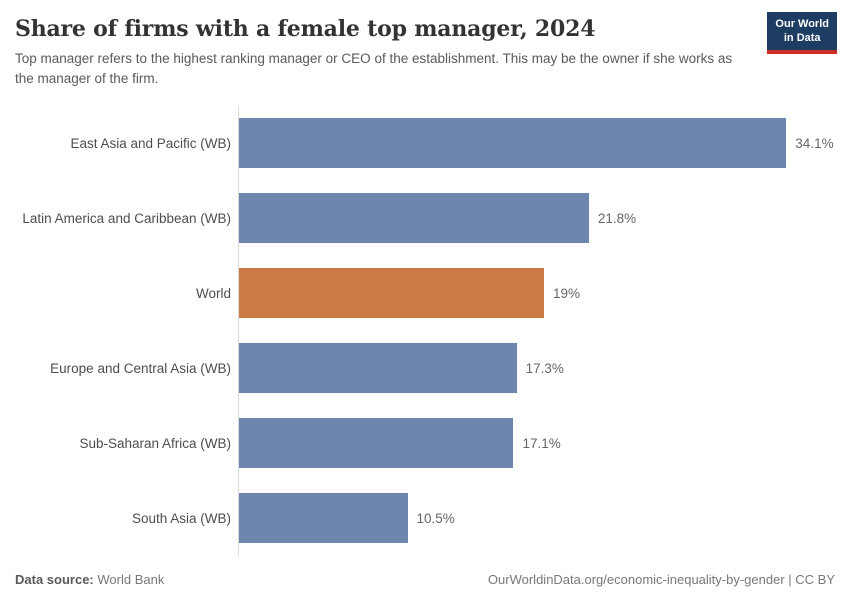 The height and width of the screenshot is (600, 850). I want to click on bar-area: 17.3%, so click(544, 368).